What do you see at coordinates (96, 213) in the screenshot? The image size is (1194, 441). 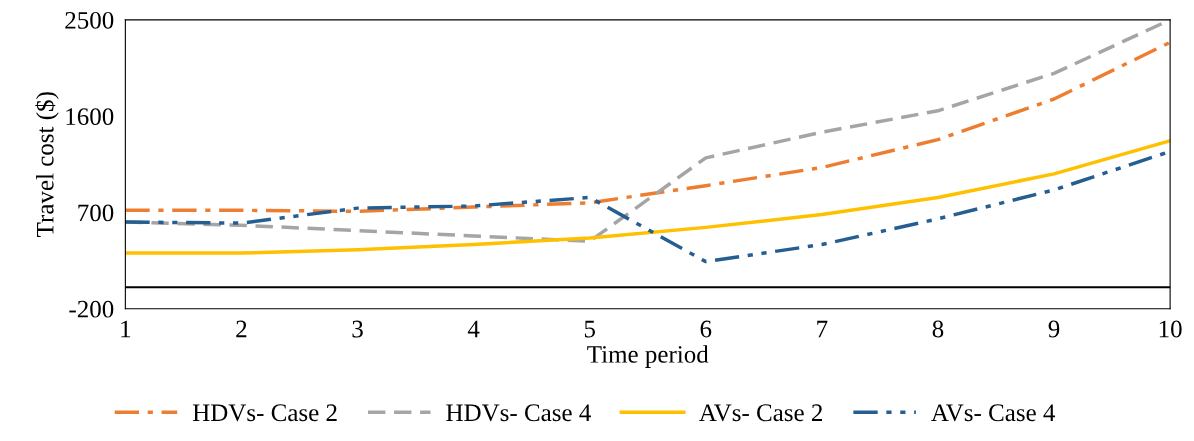 I see `y-tick-label: 700` at bounding box center [96, 213].